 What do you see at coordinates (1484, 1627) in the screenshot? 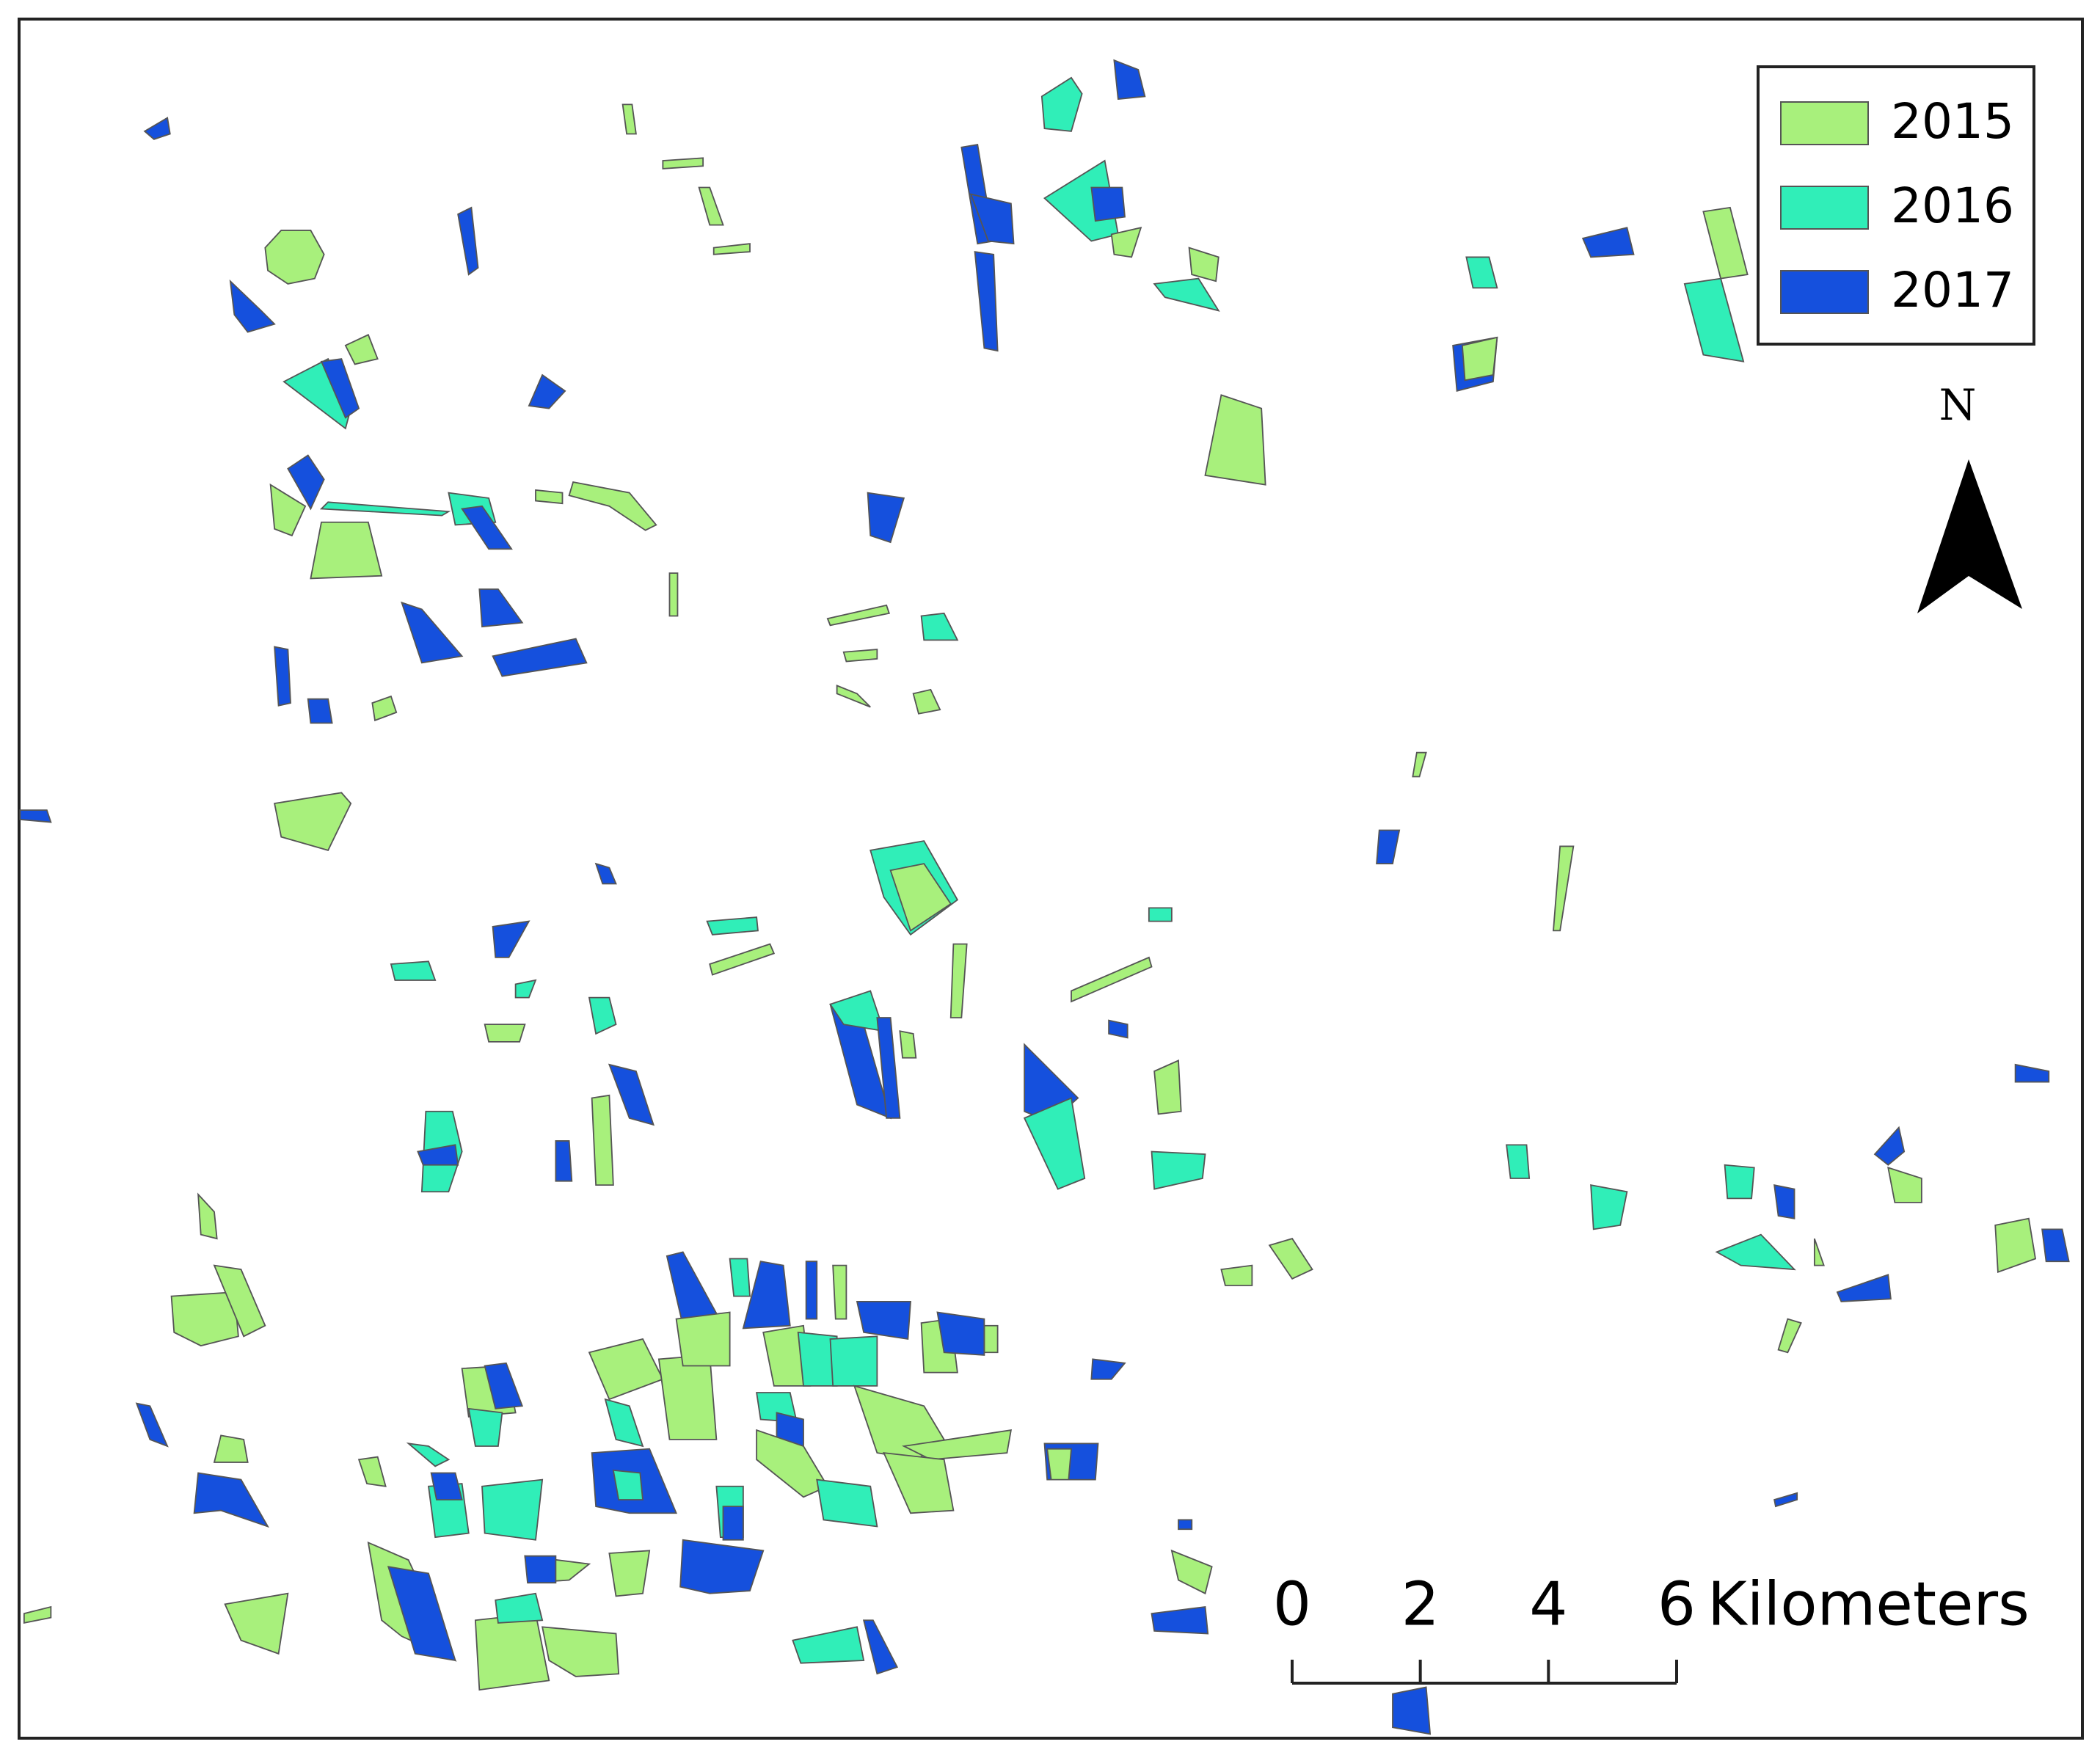
I see `scale-bar: 0 2 4 6` at bounding box center [1484, 1627].